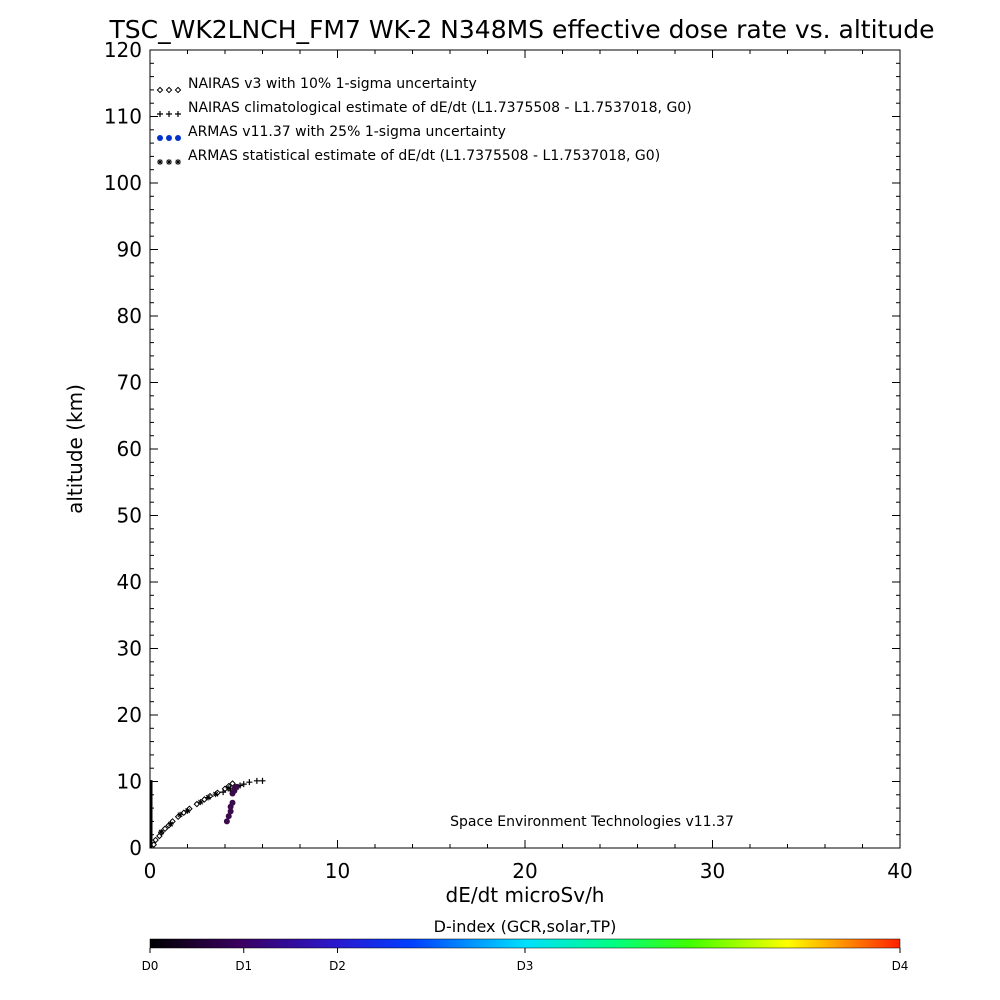 This screenshot has width=1000, height=1000. I want to click on x-tick-label: 10, so click(337, 871).